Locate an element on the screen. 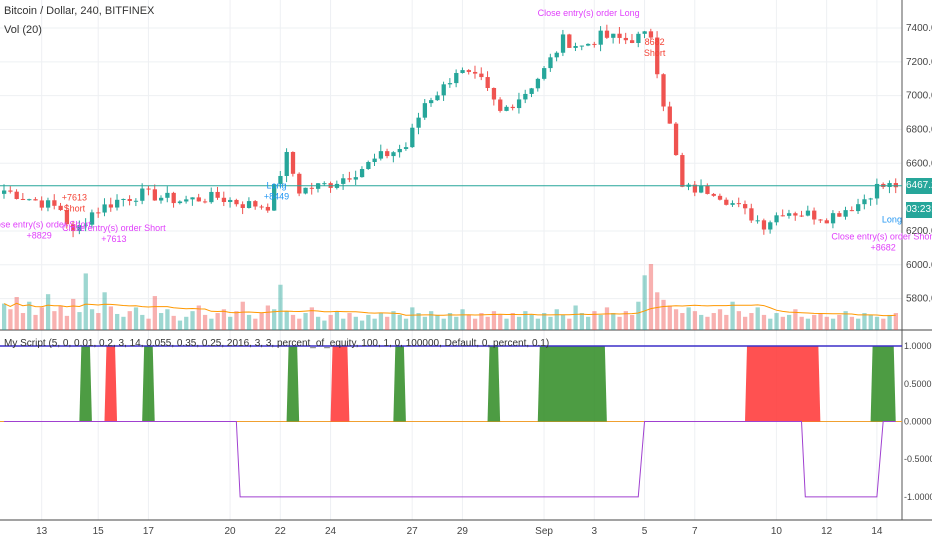 This screenshot has height=550, width=932. price-tick-label: 6600.0 is located at coordinates (919, 163).